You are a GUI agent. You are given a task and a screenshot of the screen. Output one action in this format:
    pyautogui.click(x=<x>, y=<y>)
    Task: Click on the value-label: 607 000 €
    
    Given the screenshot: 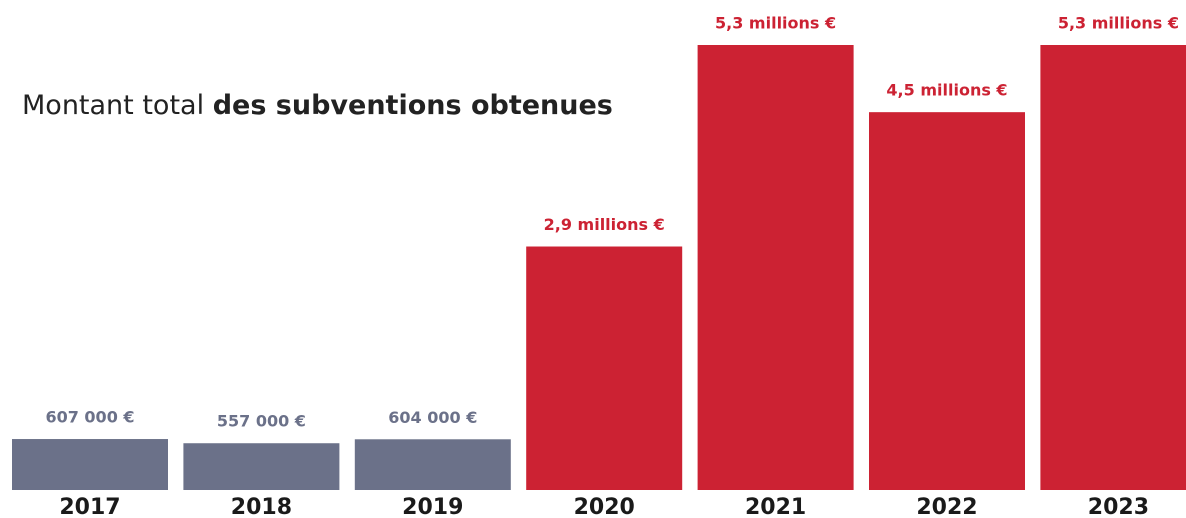 What is the action you would take?
    pyautogui.click(x=89, y=417)
    